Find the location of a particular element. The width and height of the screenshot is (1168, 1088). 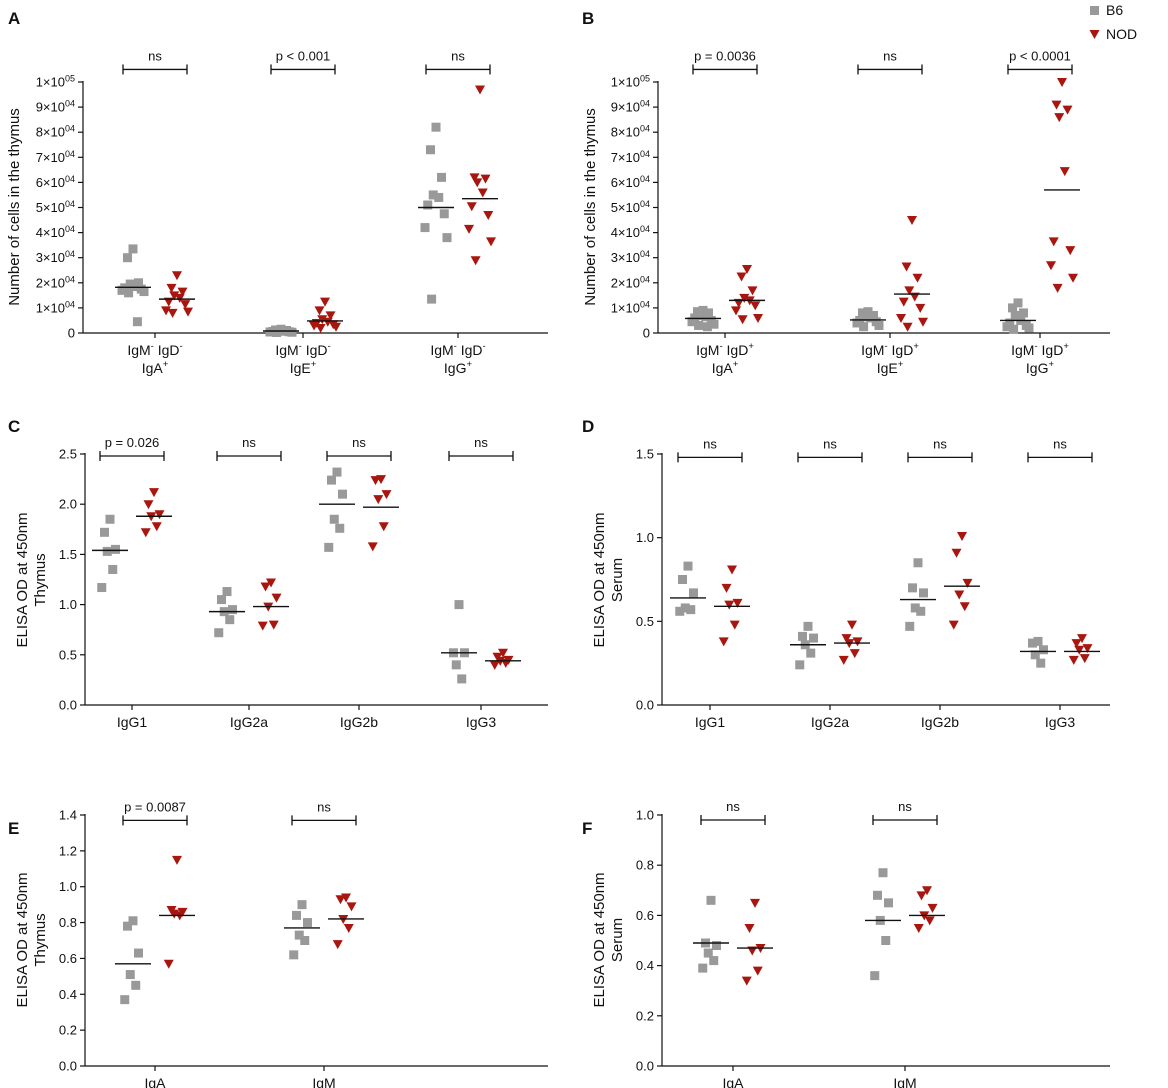

x-tick-label-line2: IgA+​ is located at coordinates (155, 367).